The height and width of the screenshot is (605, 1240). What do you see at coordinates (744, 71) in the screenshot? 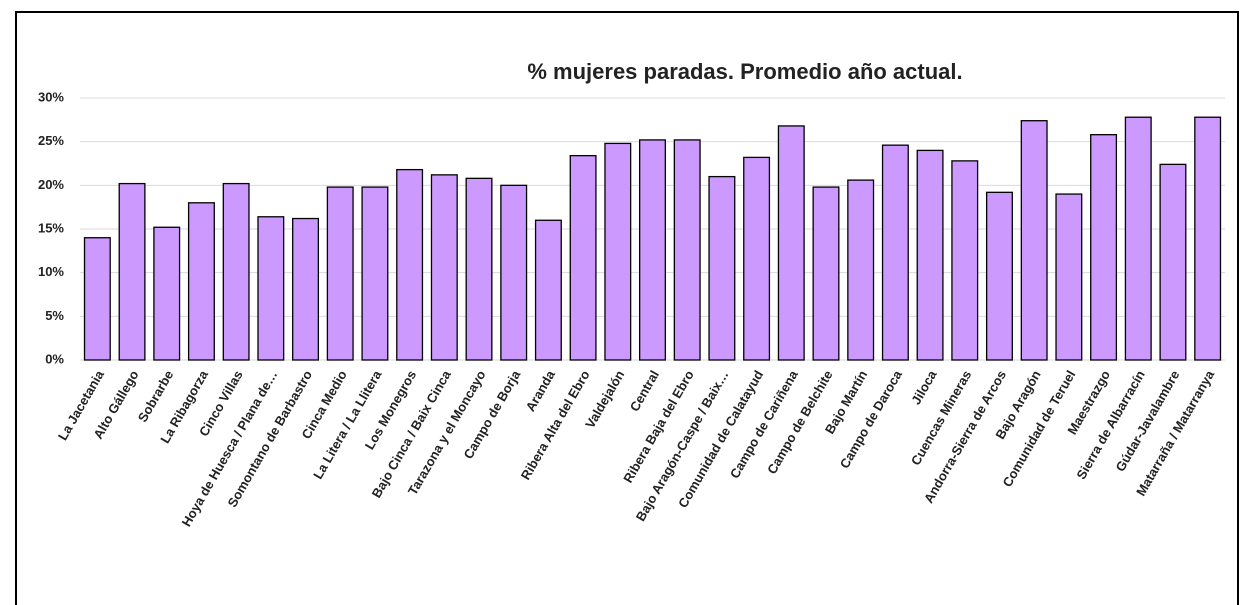
I see `chart-title: % mujeres paradas. Promedio año actual.` at bounding box center [744, 71].